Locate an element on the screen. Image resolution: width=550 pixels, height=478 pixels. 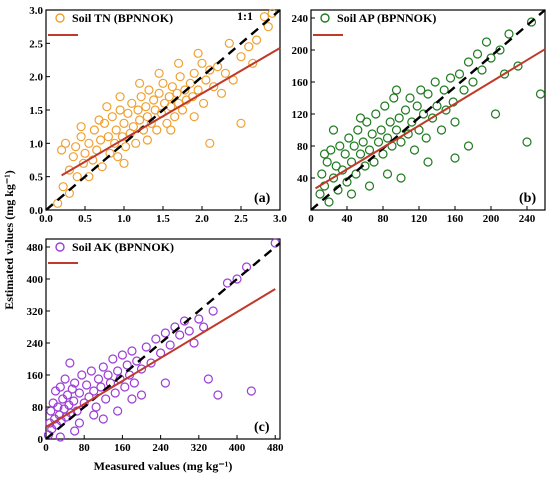
panel-c-x-tick-label-2: 160 is located at coordinates (122, 448).